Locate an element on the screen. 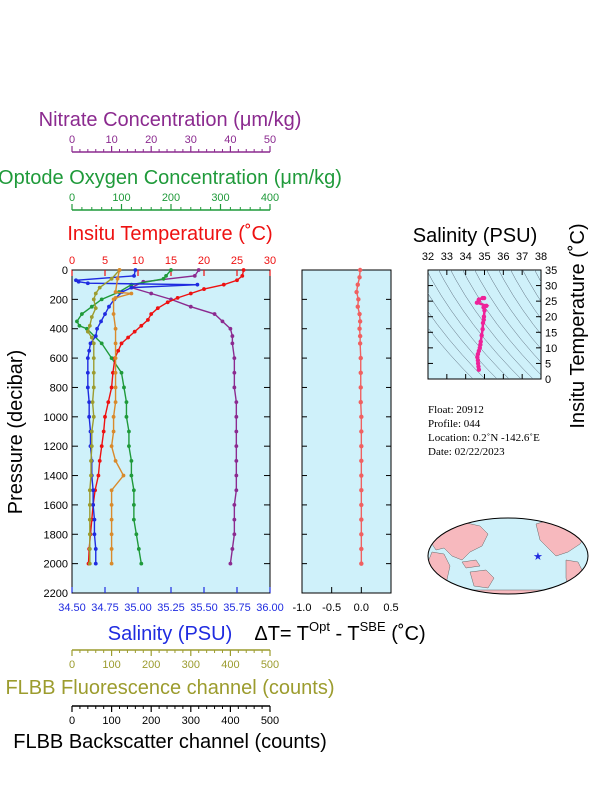 This screenshot has height=792, width=612. delta-axis-tick-label: 0.5 is located at coordinates (390, 608).